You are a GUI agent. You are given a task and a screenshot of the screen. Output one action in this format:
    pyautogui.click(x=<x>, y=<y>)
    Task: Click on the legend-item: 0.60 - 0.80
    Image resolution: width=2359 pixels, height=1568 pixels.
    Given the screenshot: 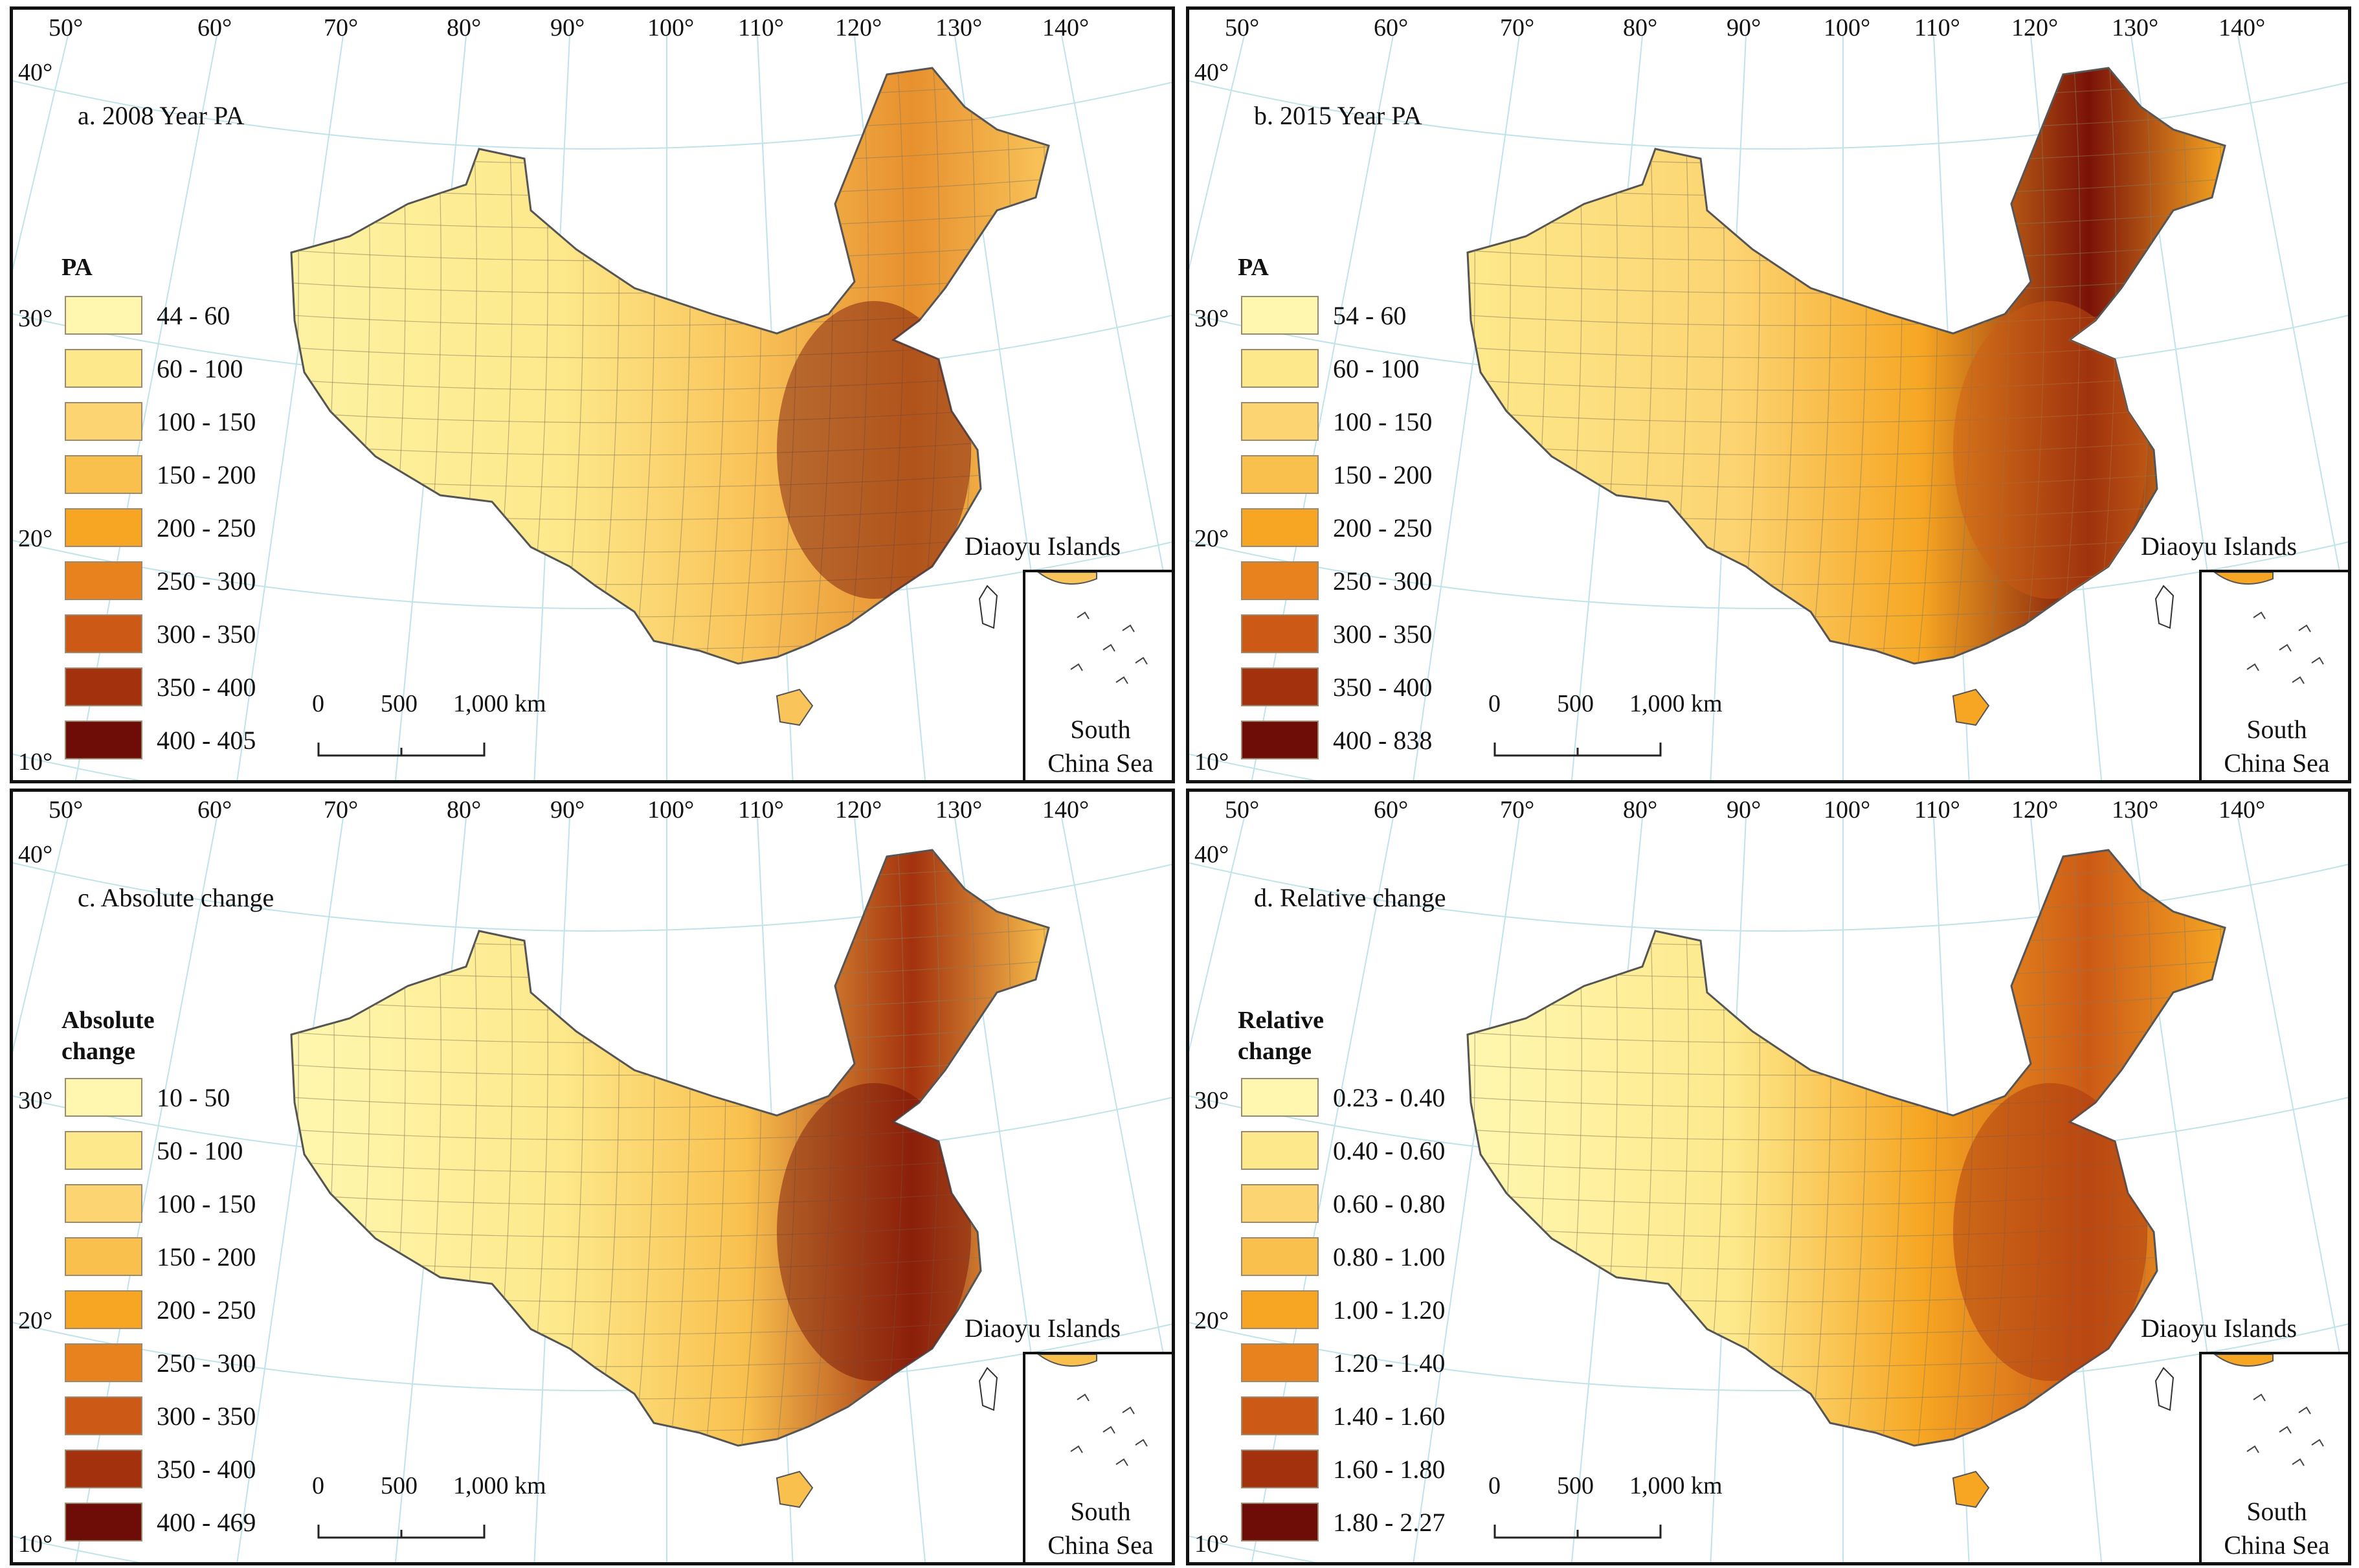 What is the action you would take?
    pyautogui.click(x=1343, y=1203)
    